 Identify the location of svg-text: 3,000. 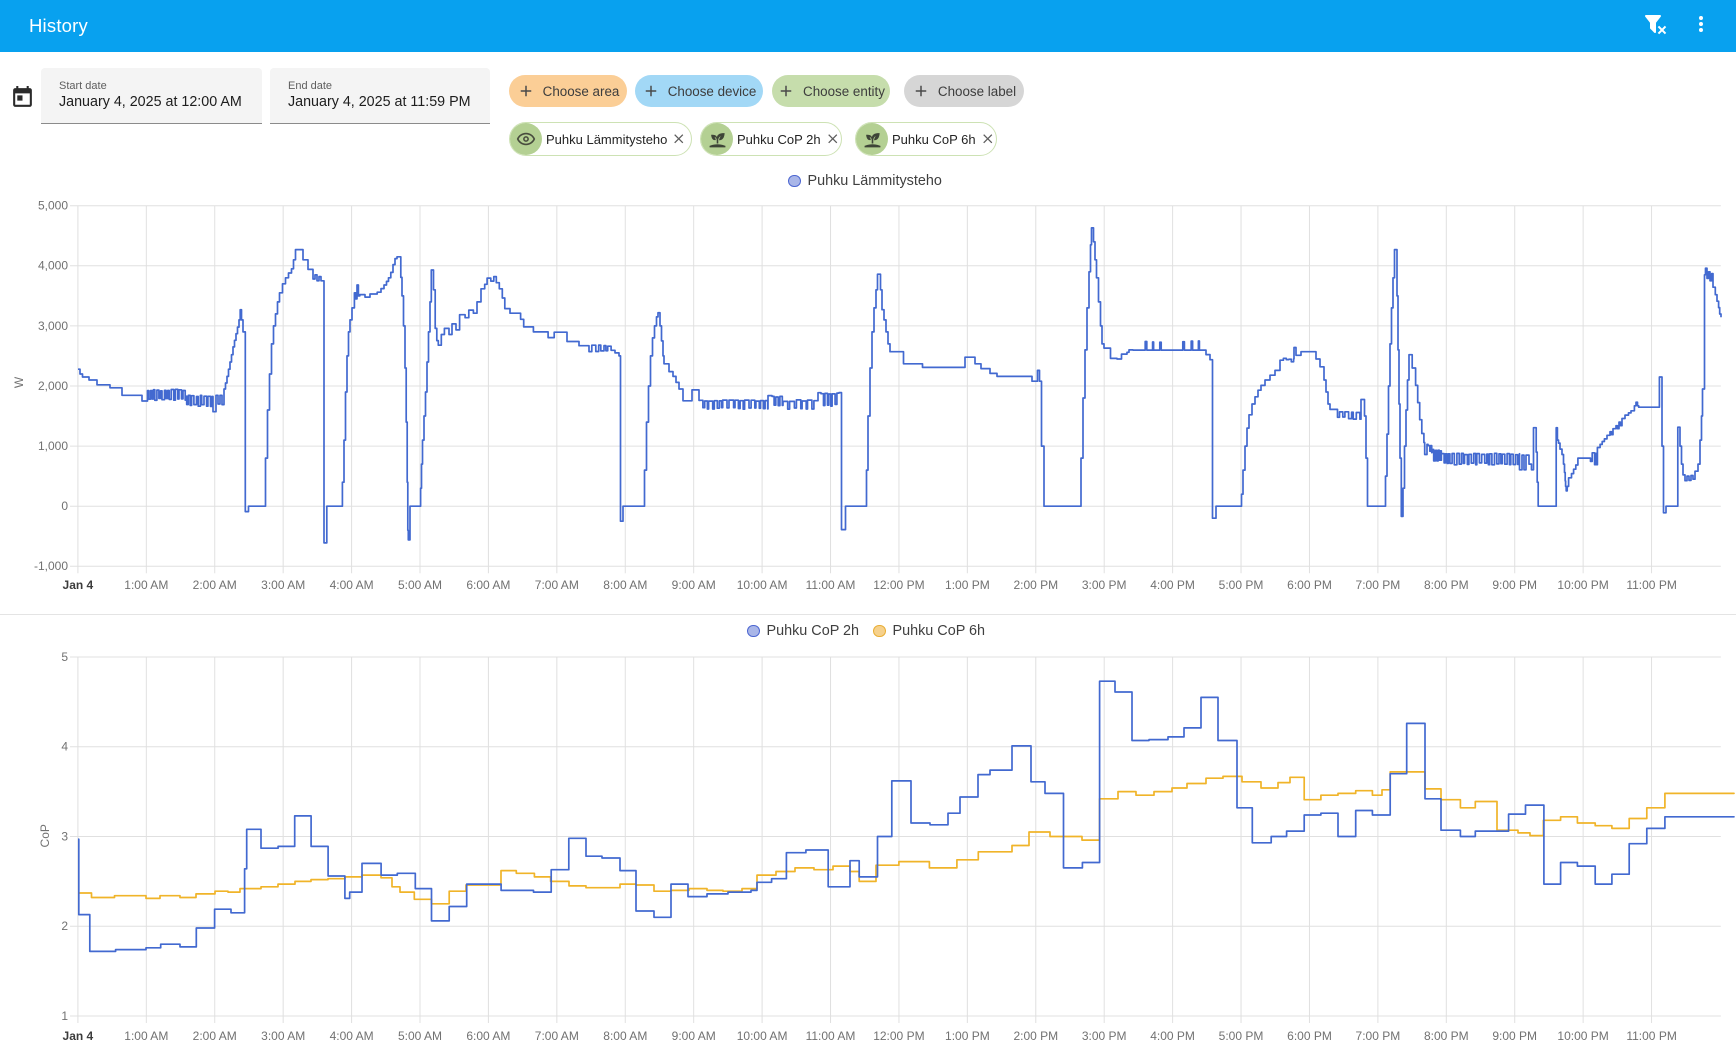
(53, 326).